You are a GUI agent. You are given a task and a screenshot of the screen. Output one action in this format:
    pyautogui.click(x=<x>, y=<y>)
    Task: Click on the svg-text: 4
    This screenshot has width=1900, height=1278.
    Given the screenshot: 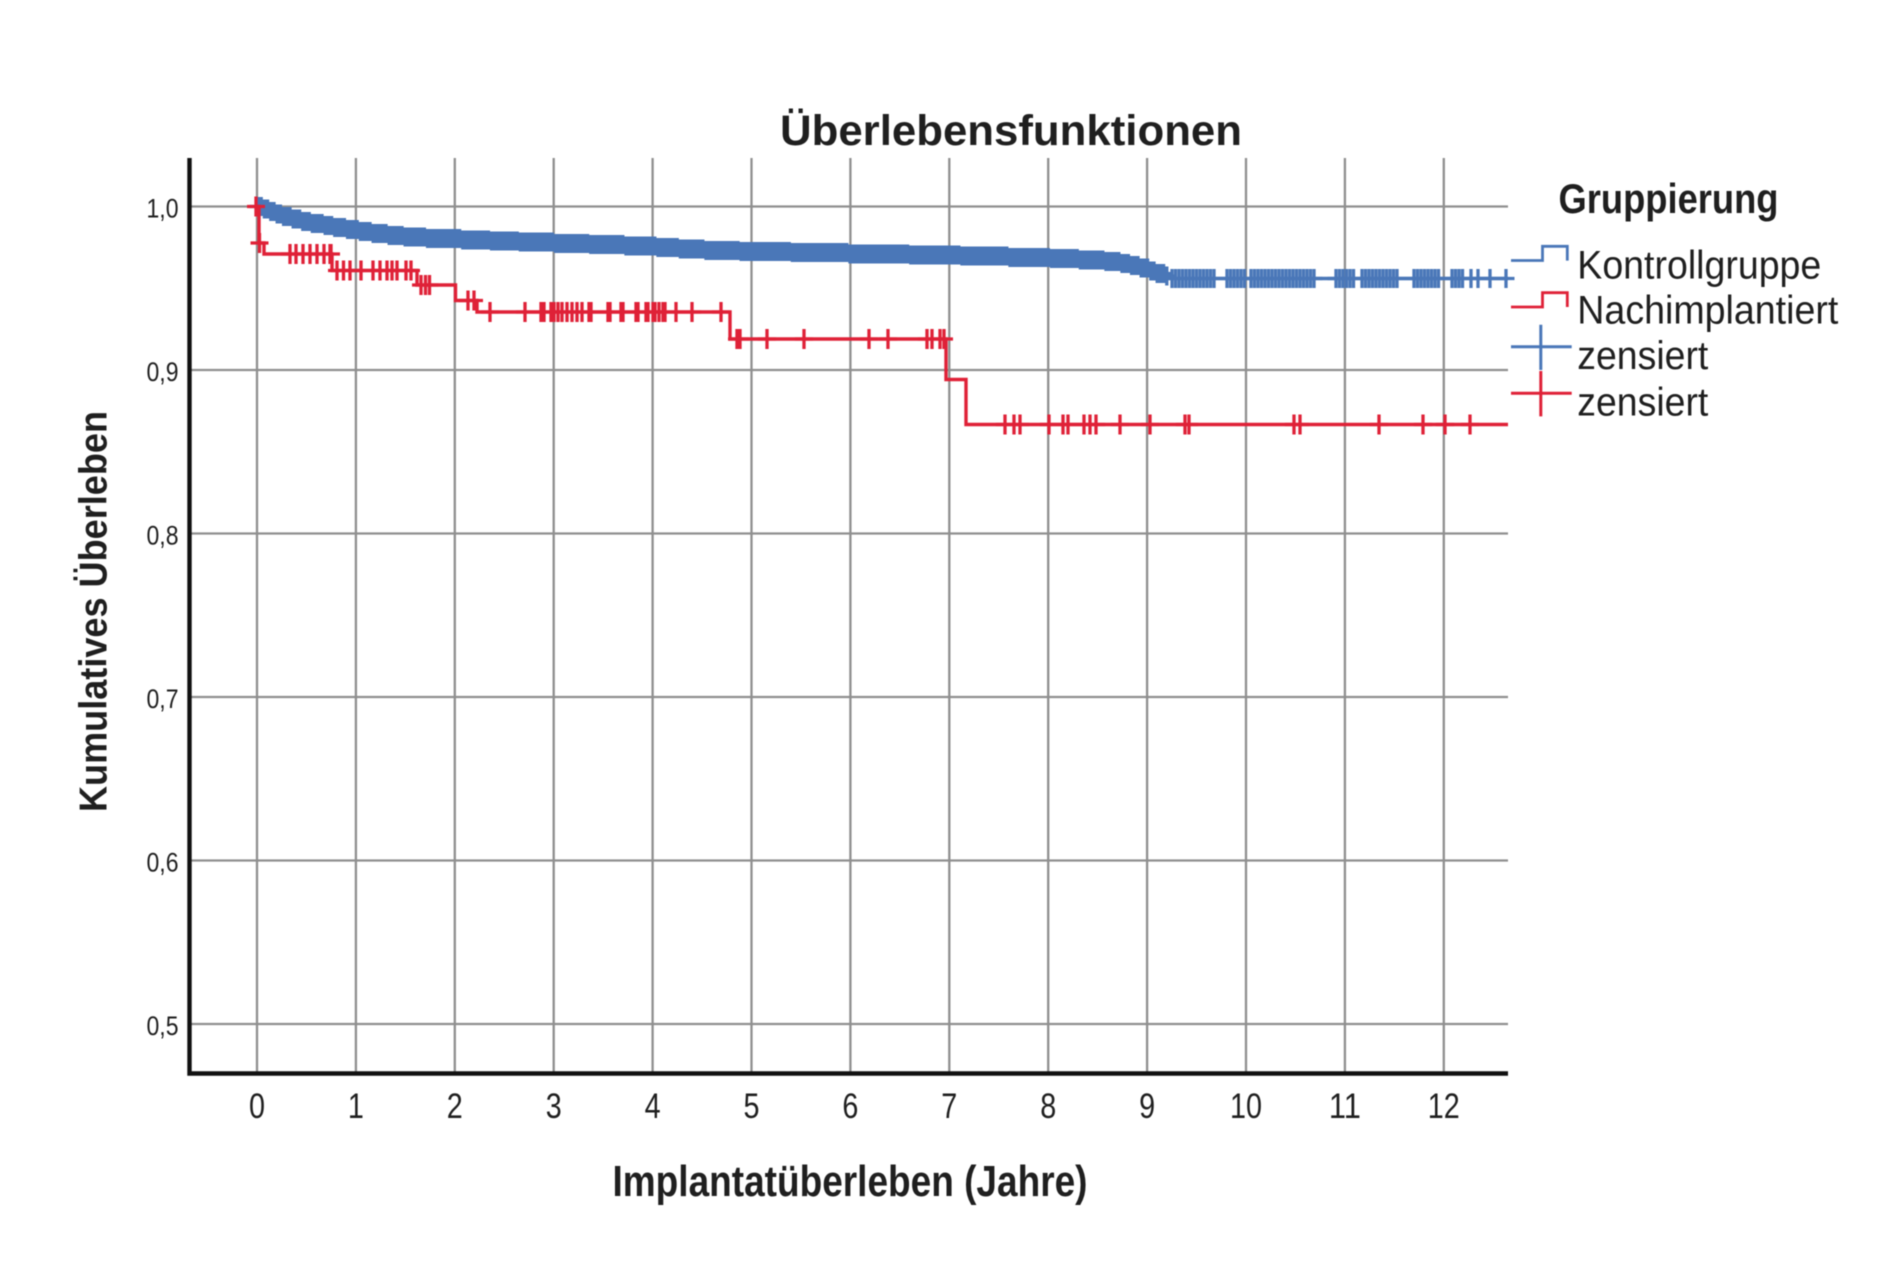 What is the action you would take?
    pyautogui.click(x=653, y=1106)
    